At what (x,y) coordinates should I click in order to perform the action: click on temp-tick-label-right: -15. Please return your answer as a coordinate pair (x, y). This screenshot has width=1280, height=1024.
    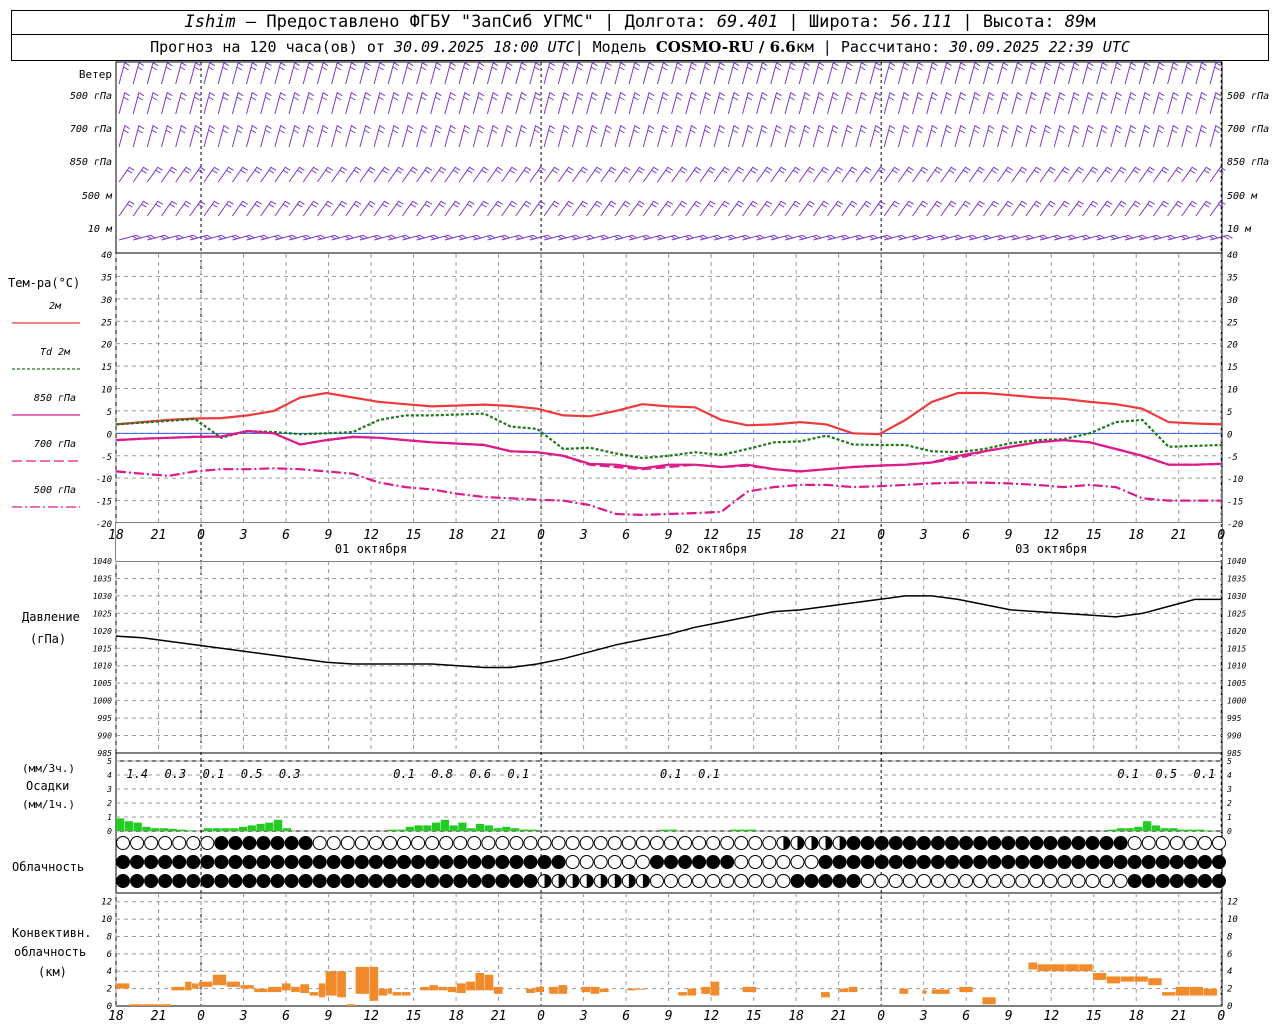
    Looking at the image, I should click on (1235, 503).